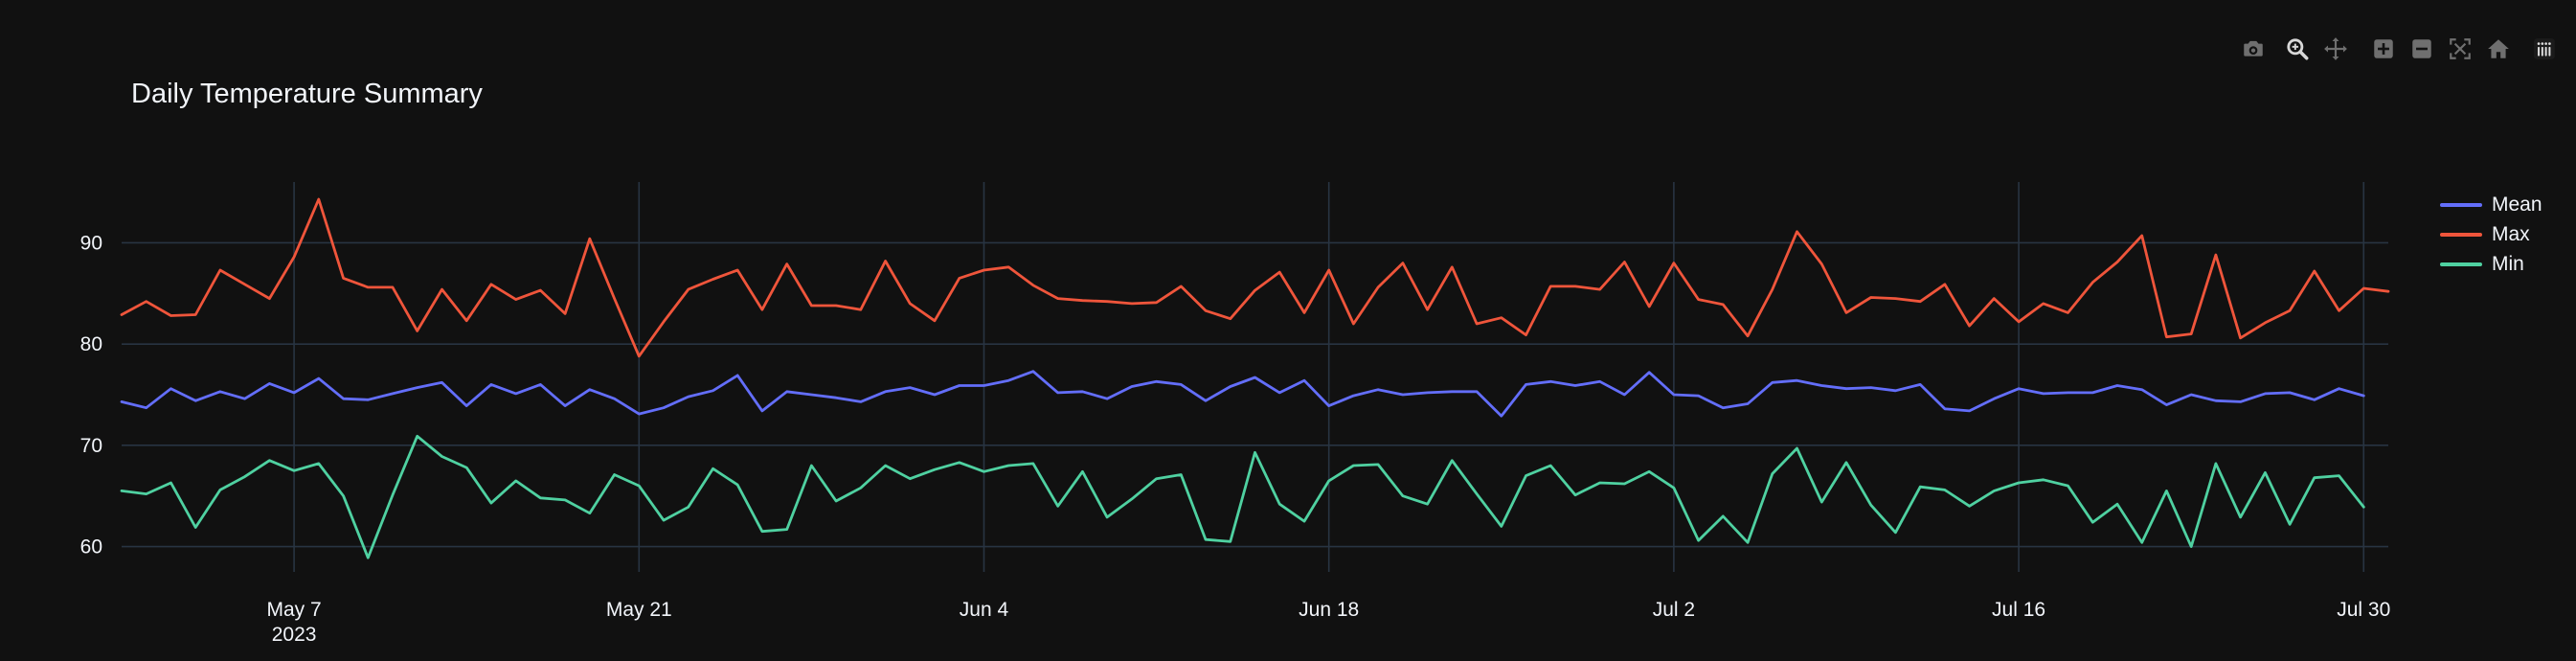  What do you see at coordinates (2461, 264) in the screenshot?
I see `legend-swatch-min` at bounding box center [2461, 264].